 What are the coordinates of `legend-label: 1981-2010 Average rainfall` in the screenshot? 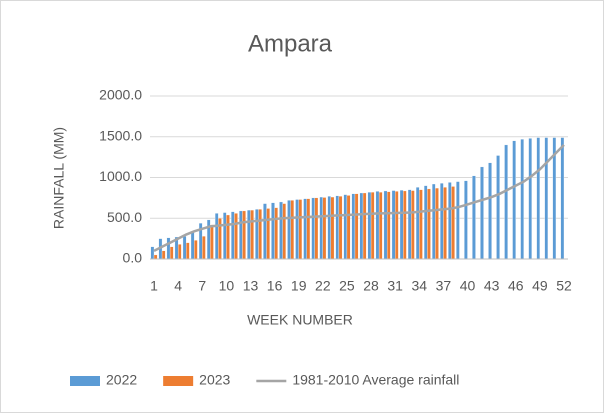 It's located at (375, 380).